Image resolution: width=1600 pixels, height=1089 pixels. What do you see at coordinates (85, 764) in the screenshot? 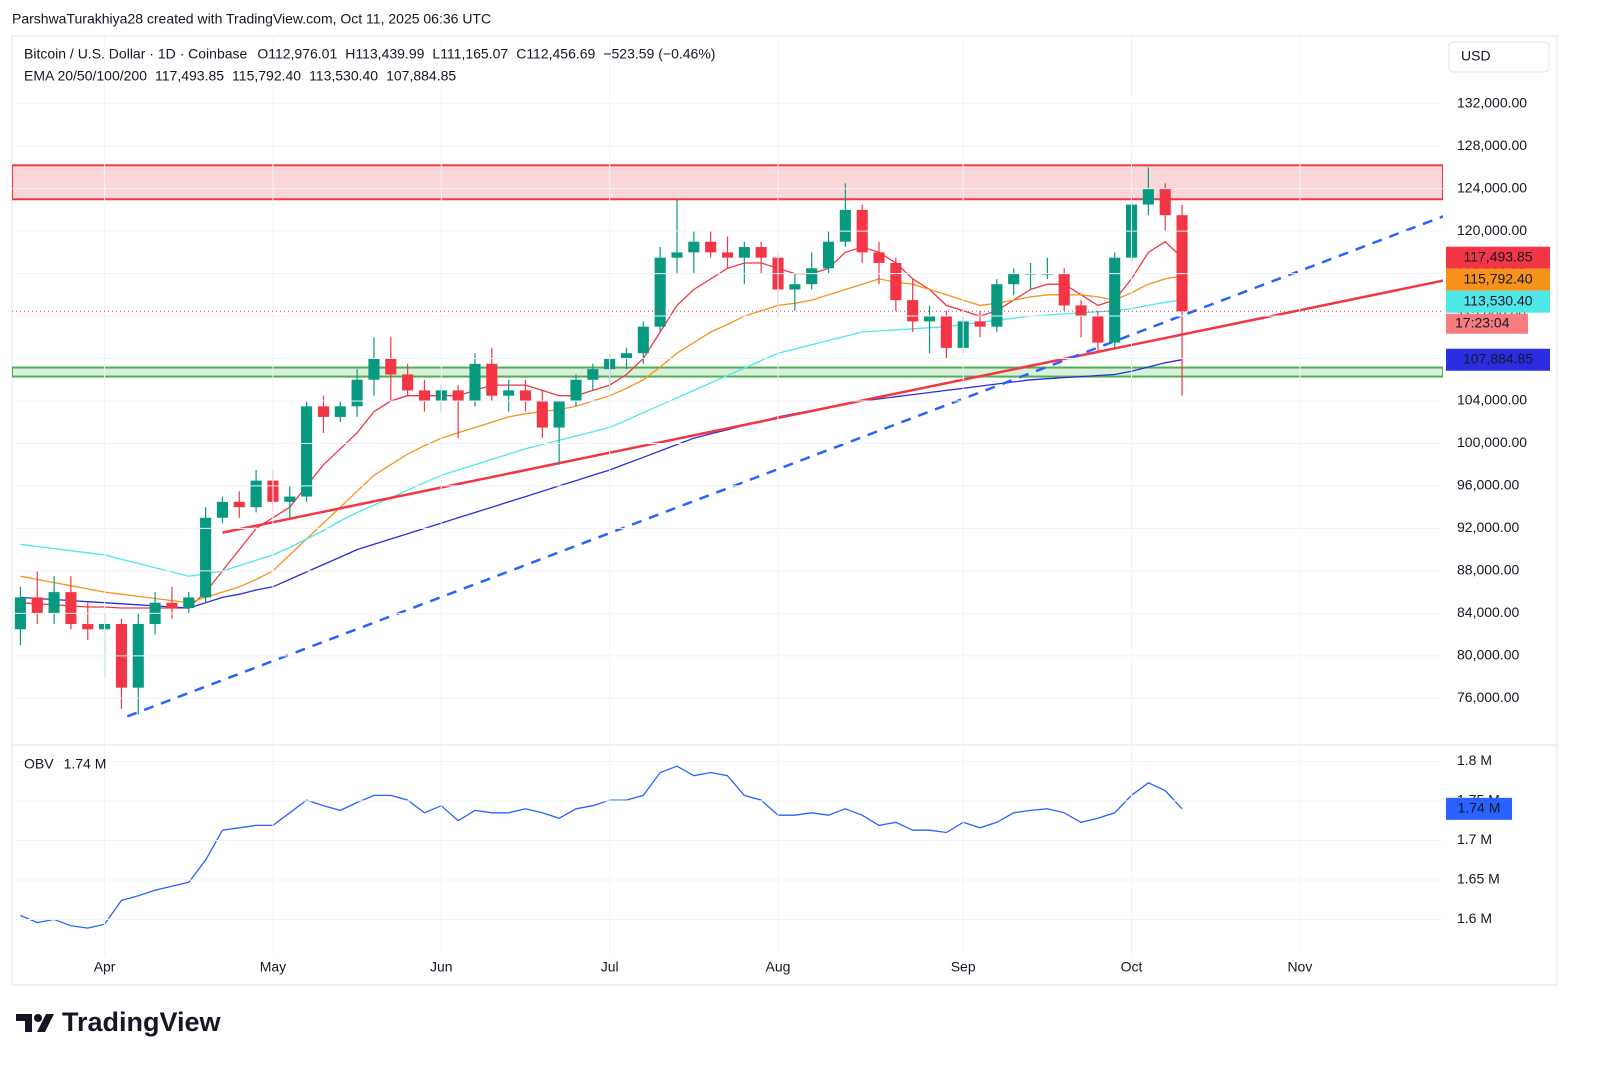
I see `obv-value: 1.74 M` at bounding box center [85, 764].